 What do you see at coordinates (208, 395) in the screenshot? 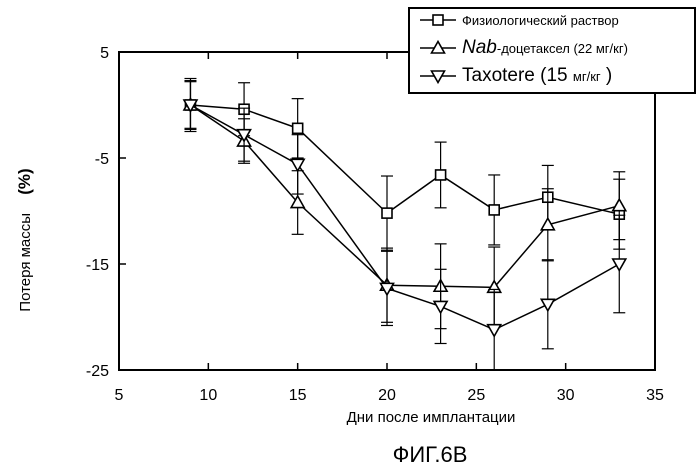
I see `x-tick-label: 10` at bounding box center [208, 395].